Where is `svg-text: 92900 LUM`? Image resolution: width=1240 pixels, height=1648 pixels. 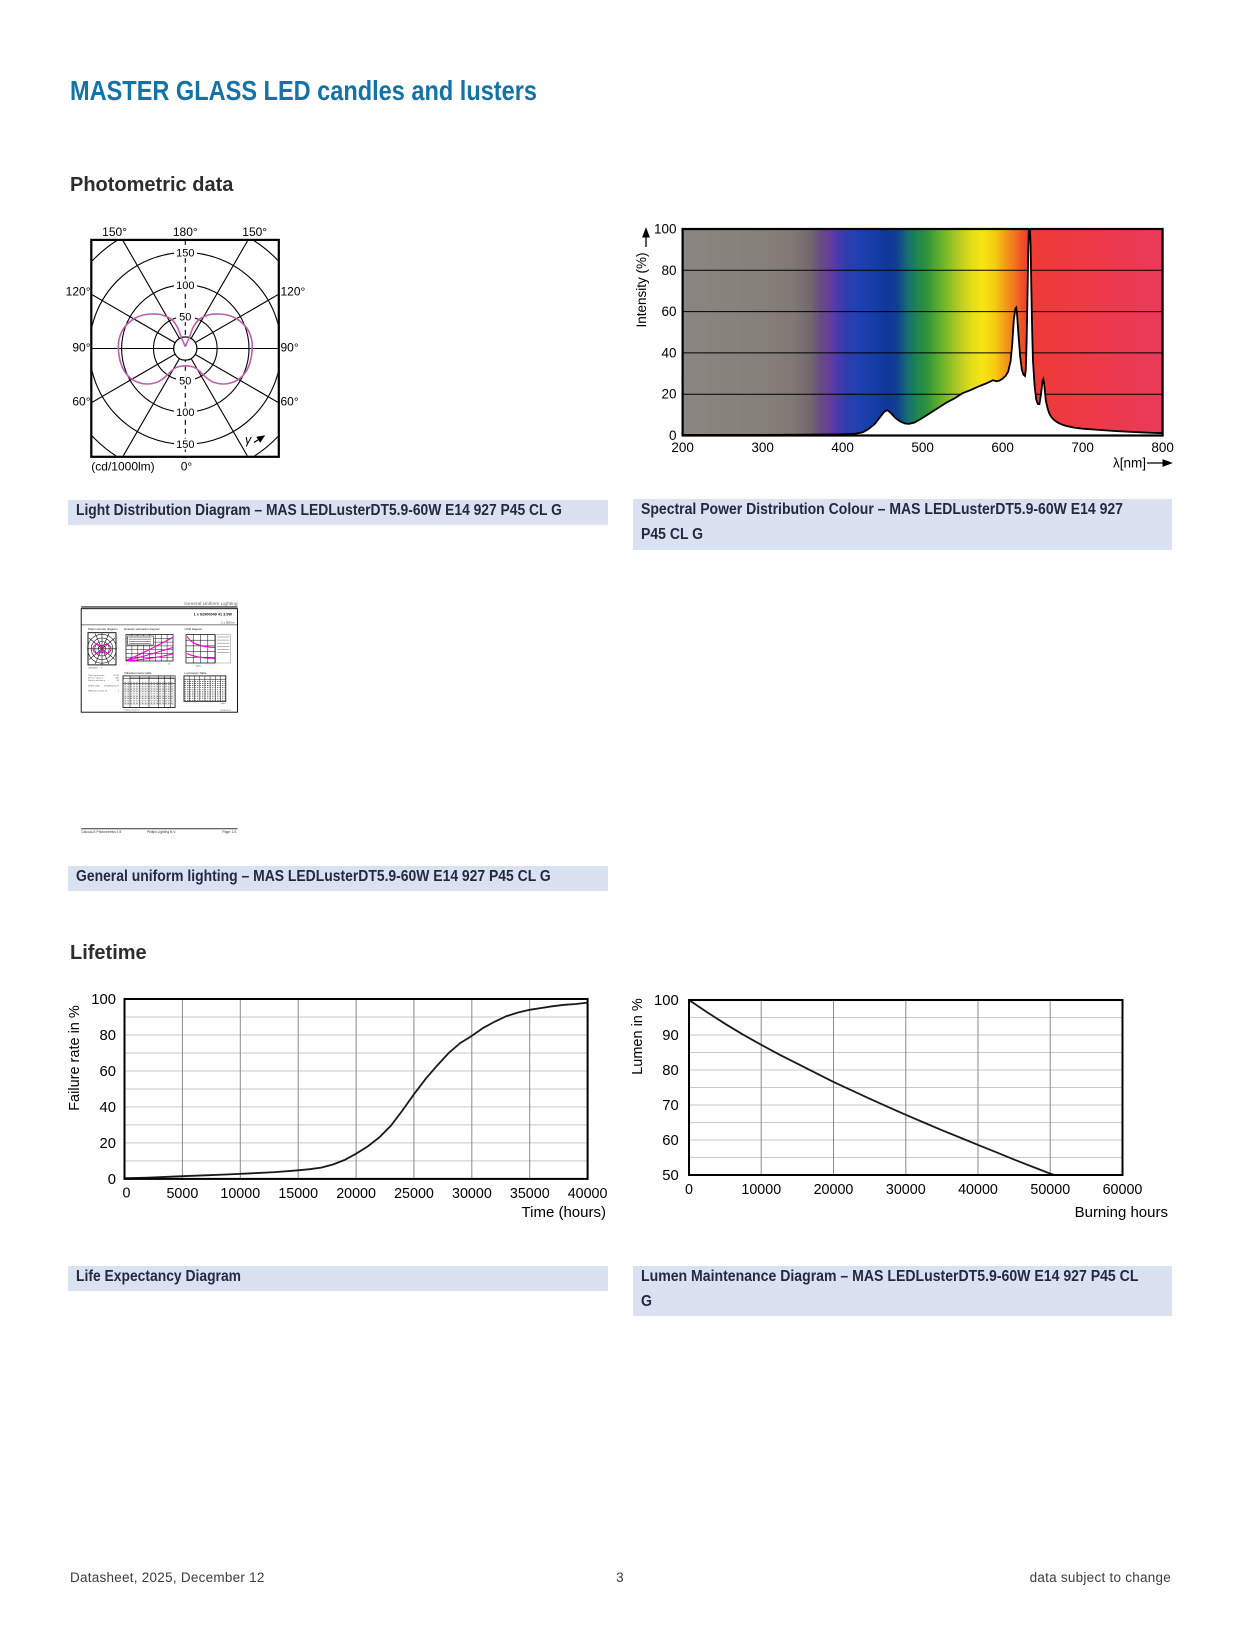
svg-text: 92900 LUM is located at coordinates (93, 686).